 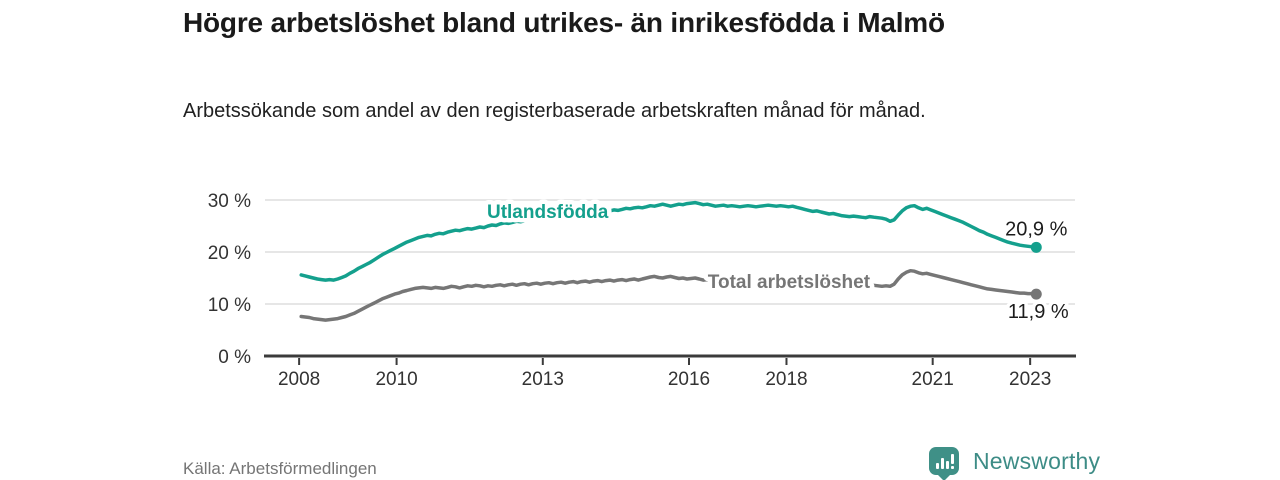 What do you see at coordinates (786, 379) in the screenshot?
I see `x-axis-label: 2018` at bounding box center [786, 379].